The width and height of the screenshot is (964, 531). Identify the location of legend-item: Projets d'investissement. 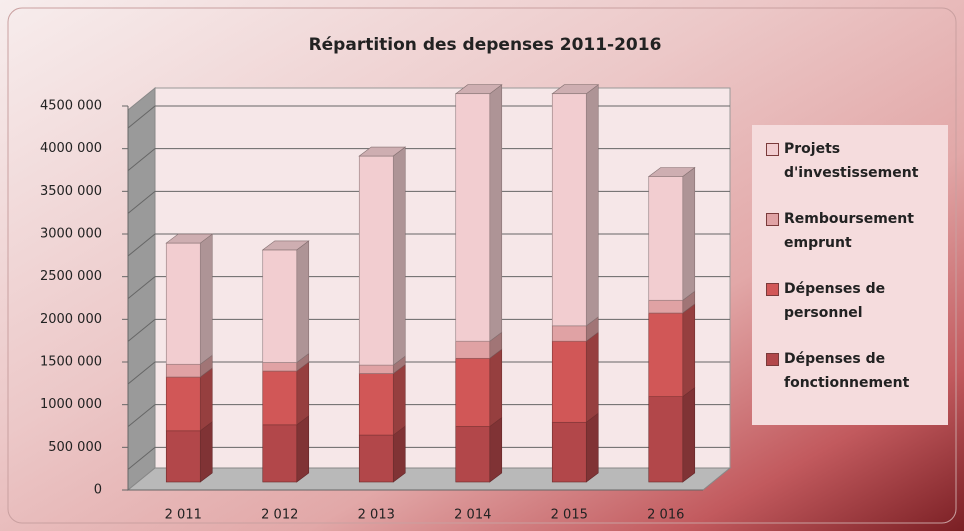
(854, 161).